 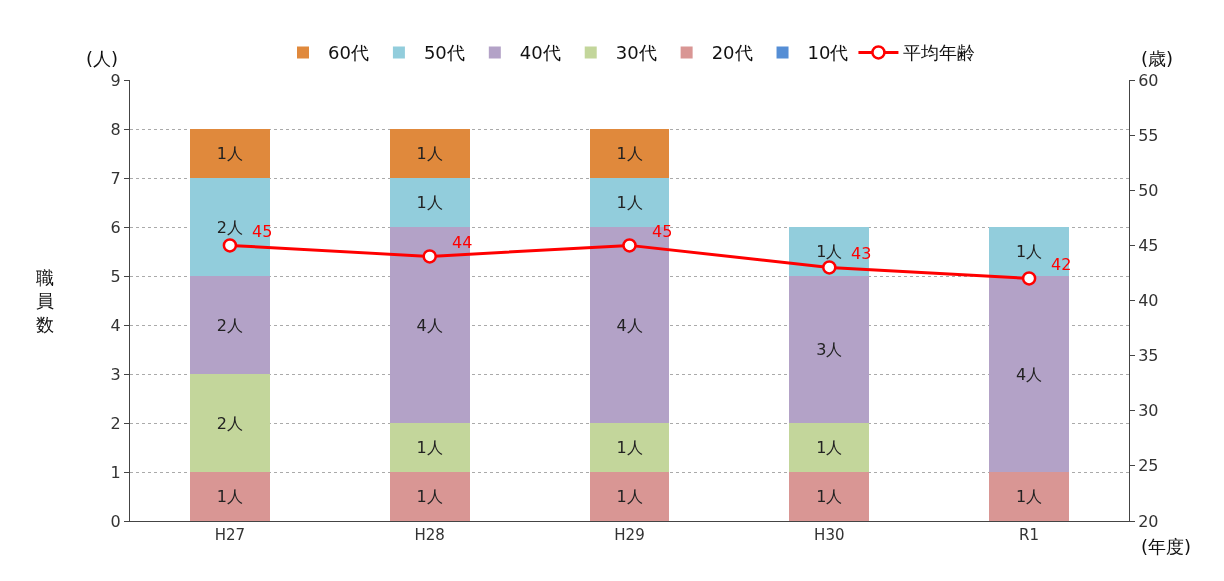 I want to click on y-axis-title: 職員数, so click(x=45, y=301).